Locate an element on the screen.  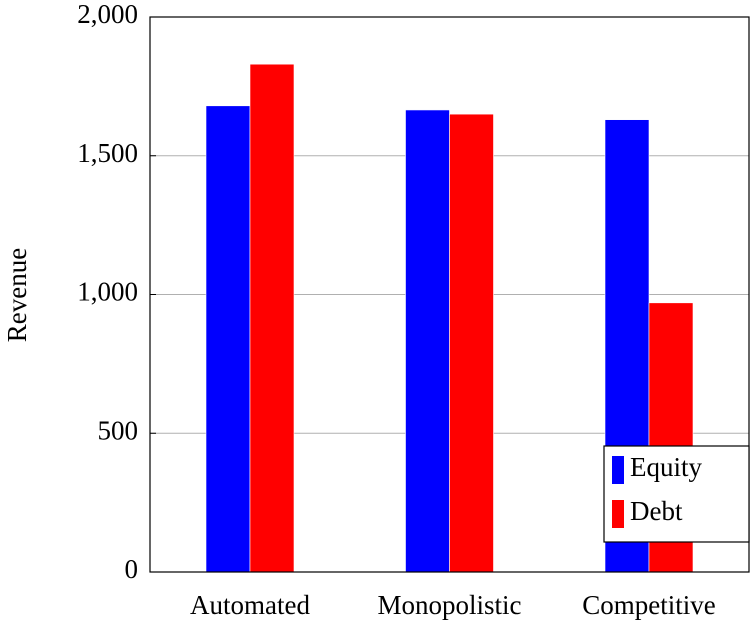
y-tick-label: 2,000 is located at coordinates (107, 14).